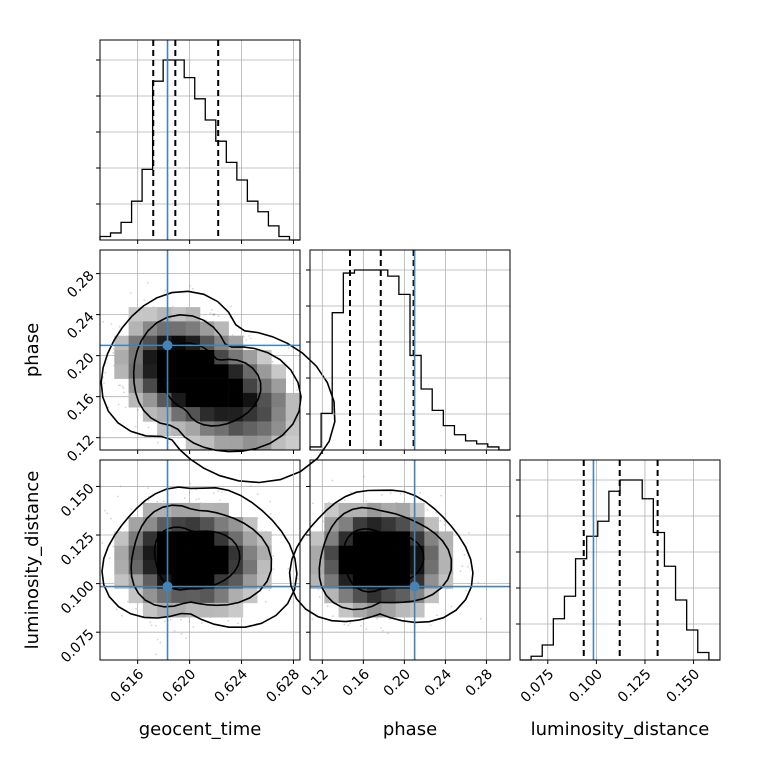  Describe the element at coordinates (315, 682) in the screenshot. I see `x-tick-label: 0.12` at that location.